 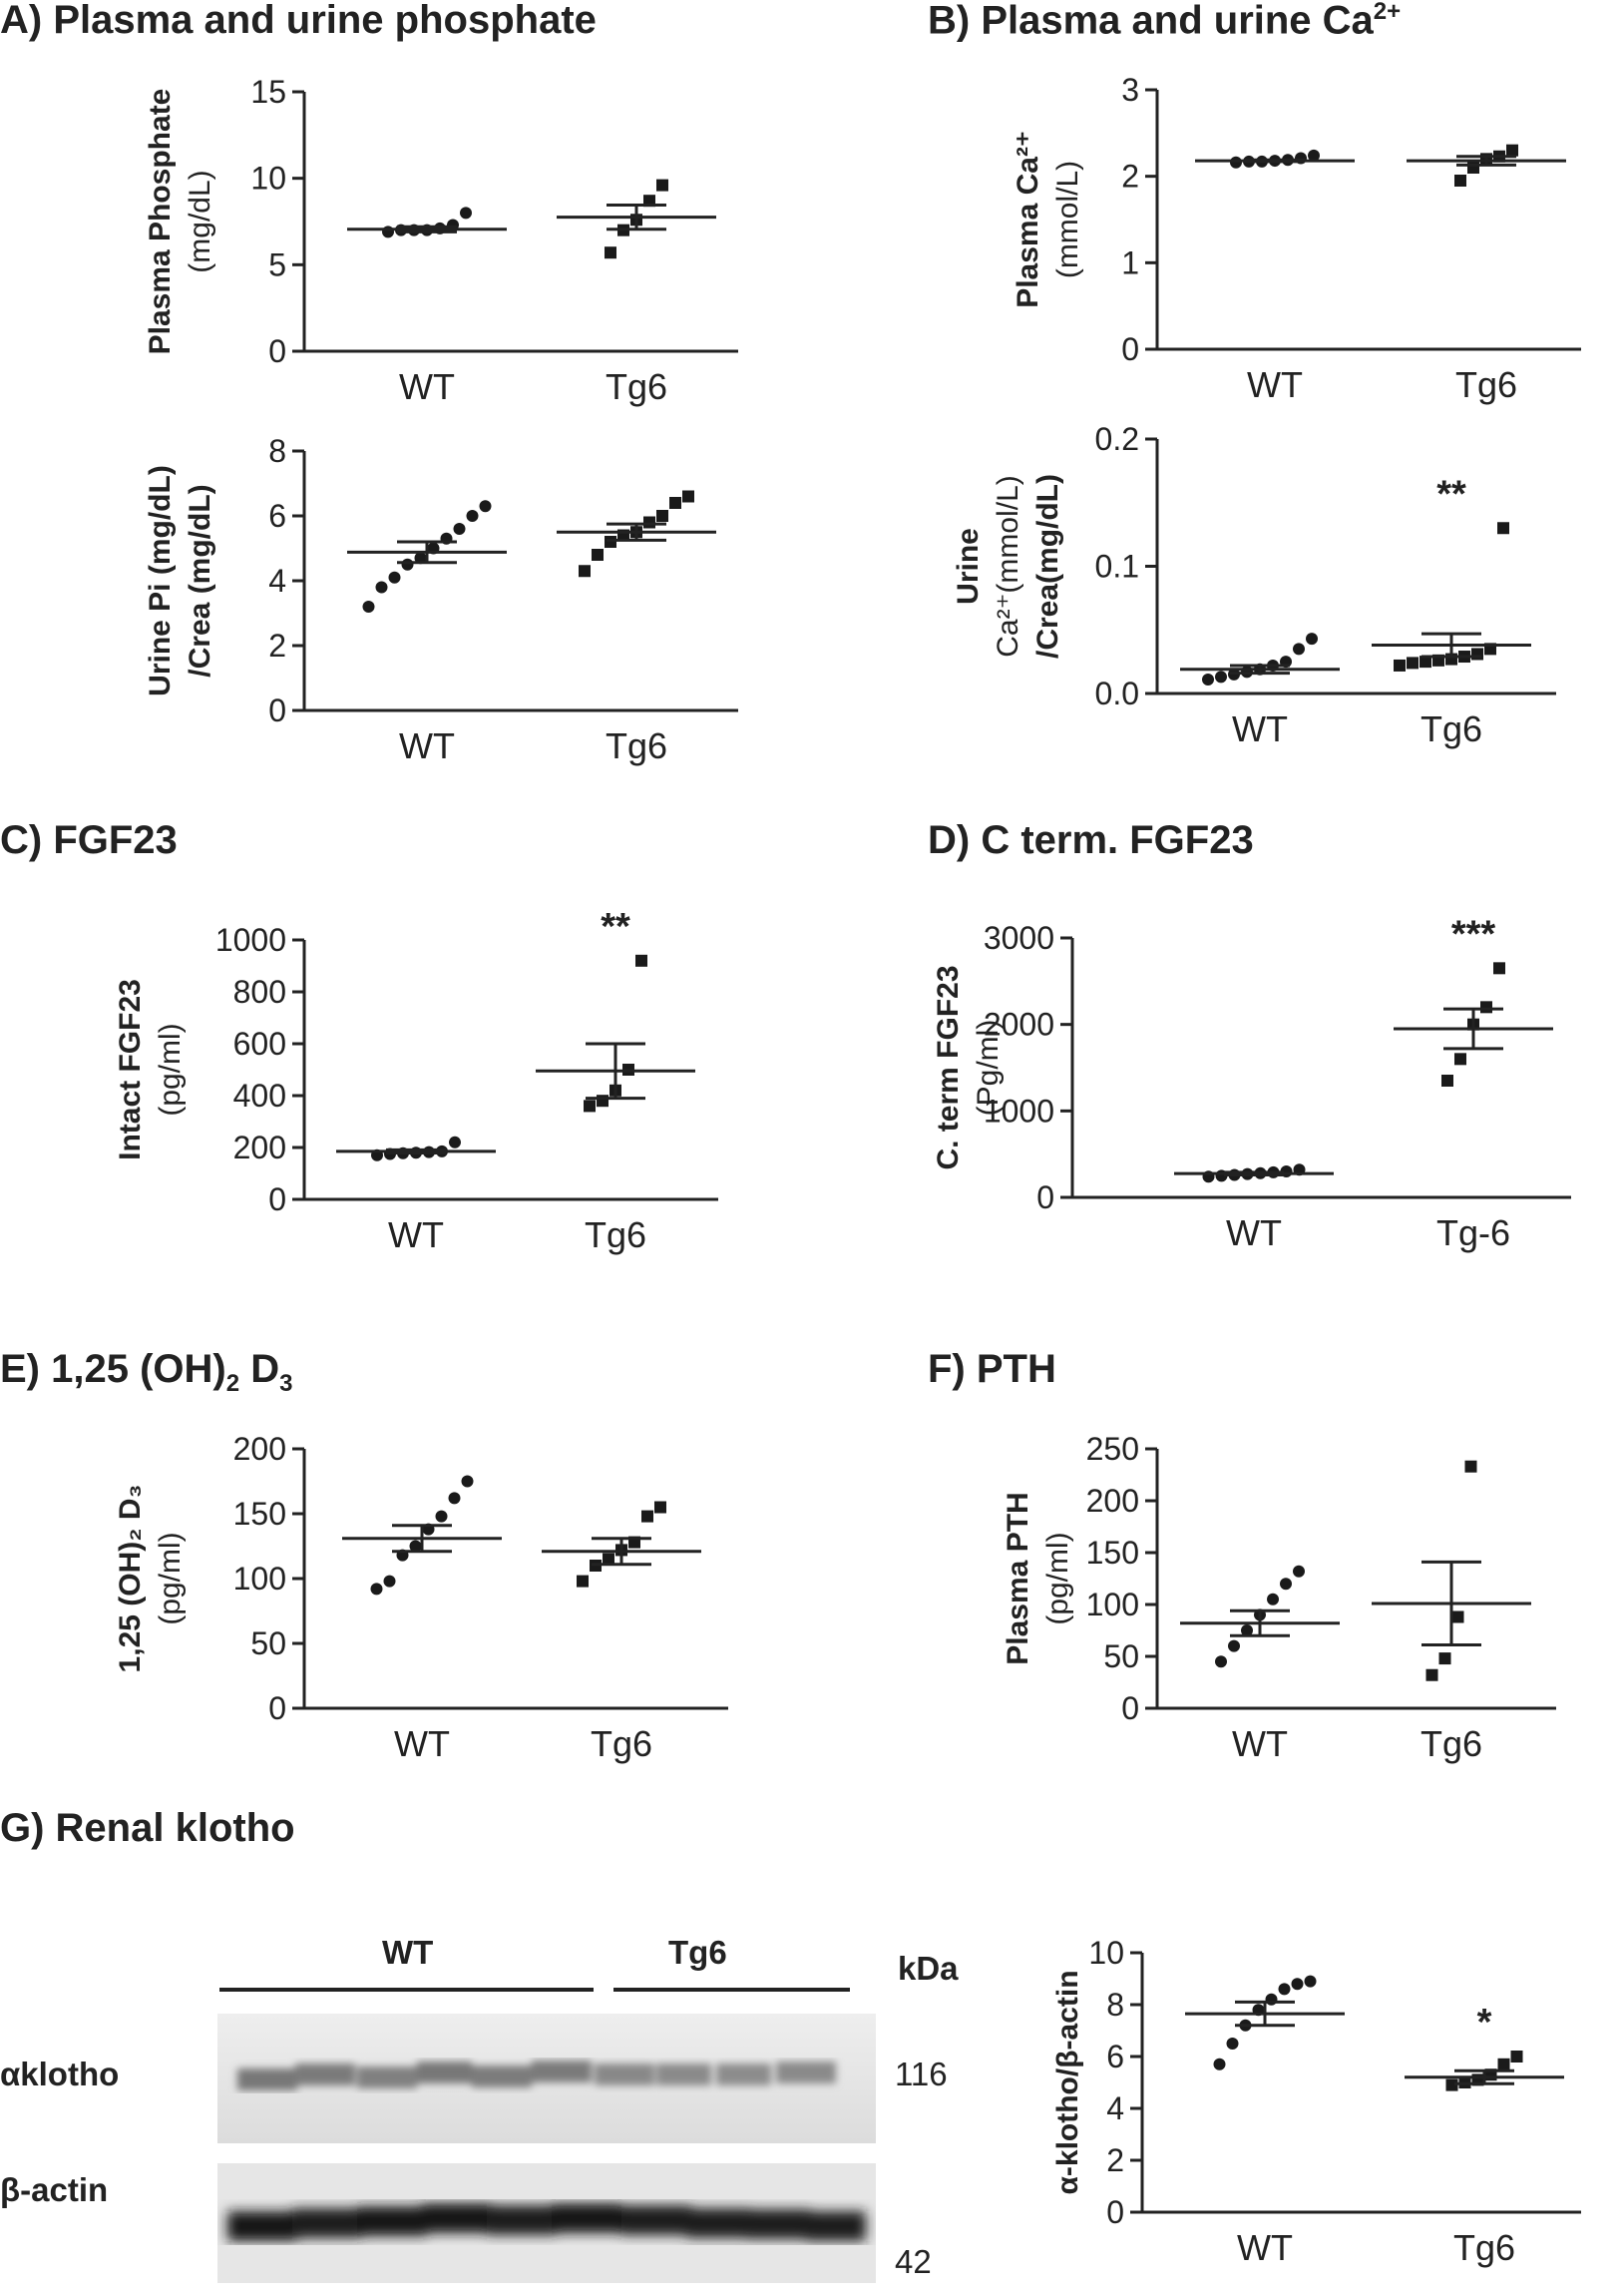 What do you see at coordinates (1474, 934) in the screenshot?
I see `significance-annotation: ***` at bounding box center [1474, 934].